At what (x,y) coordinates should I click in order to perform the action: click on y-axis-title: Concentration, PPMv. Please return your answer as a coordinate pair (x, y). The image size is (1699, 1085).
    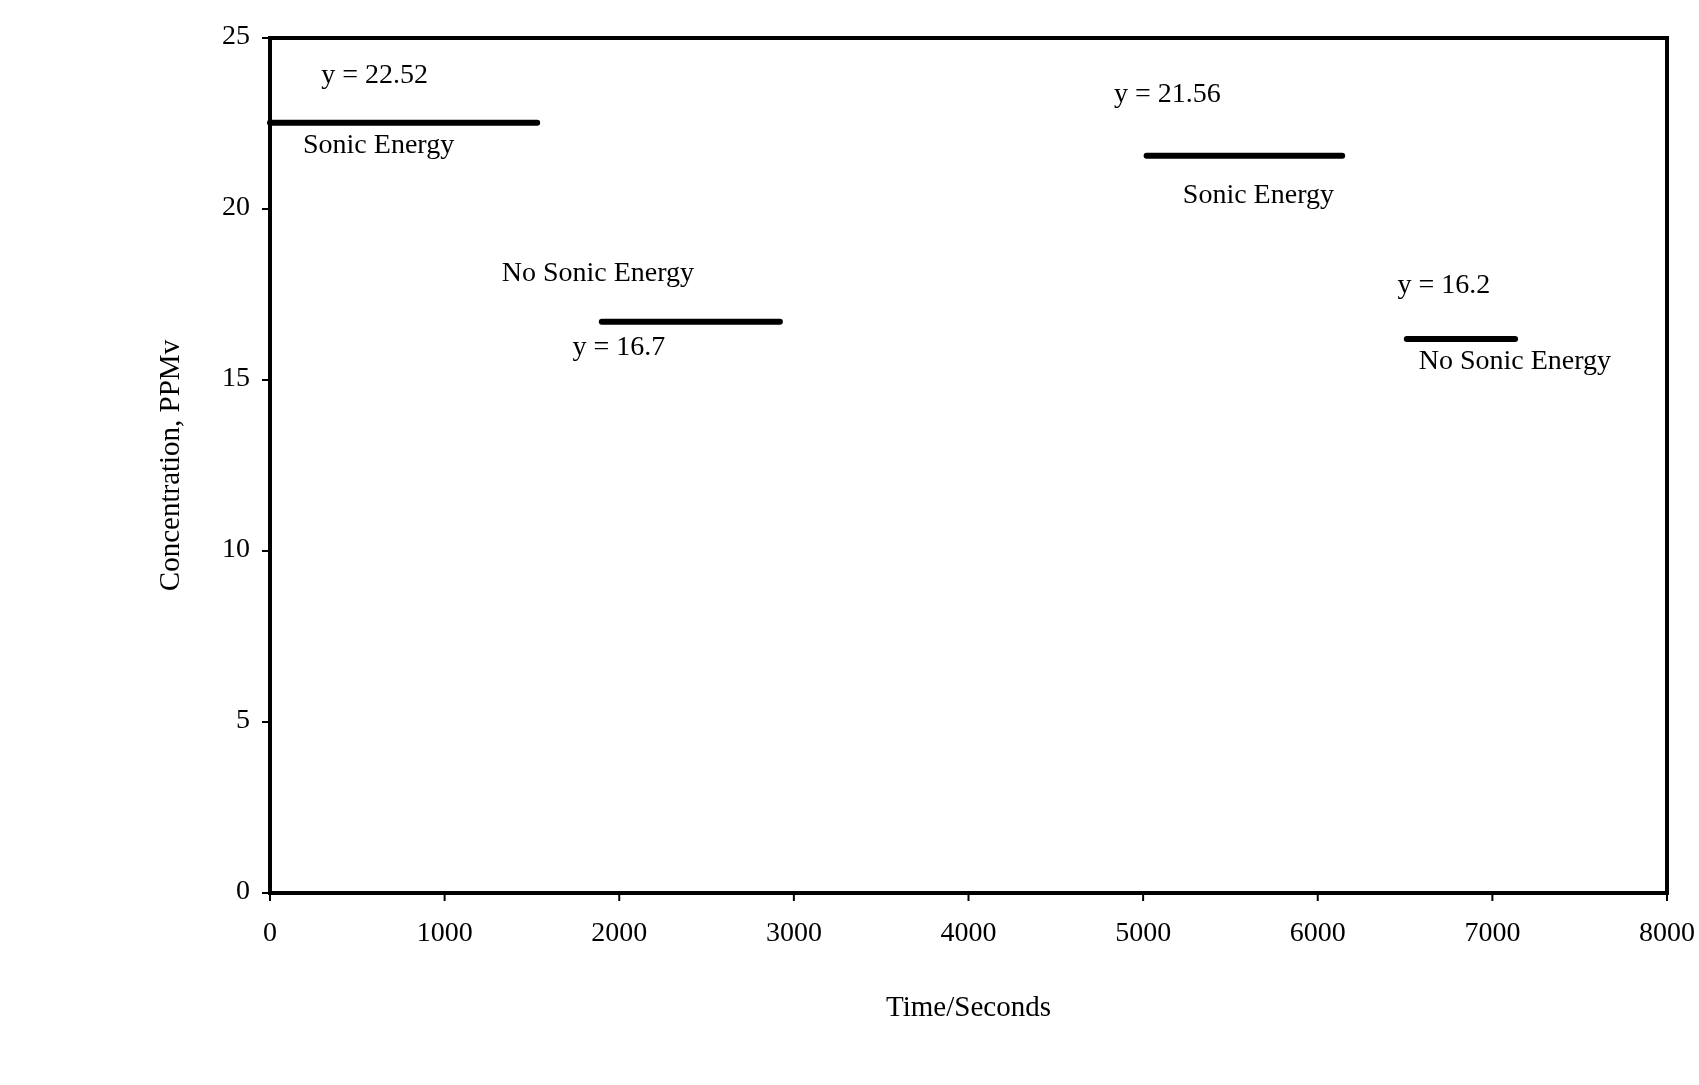
    Looking at the image, I should click on (168, 465).